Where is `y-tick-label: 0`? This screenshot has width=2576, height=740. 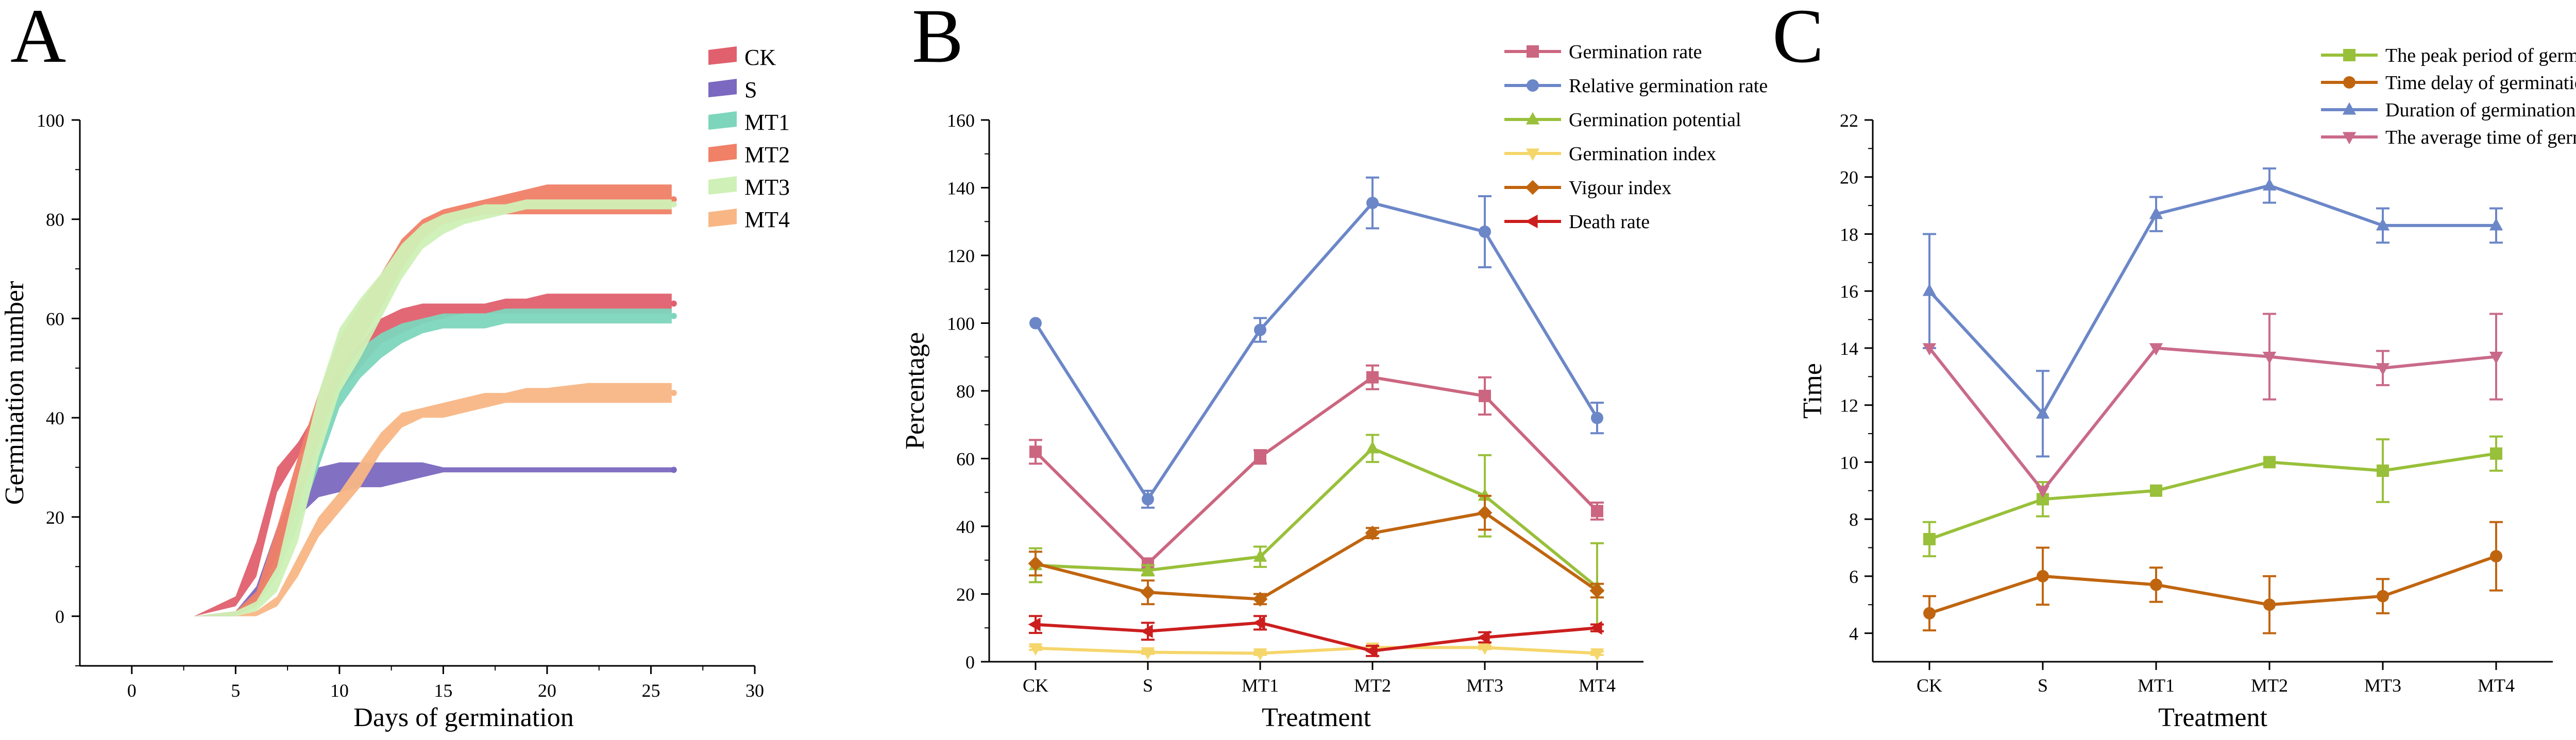 y-tick-label: 0 is located at coordinates (970, 662).